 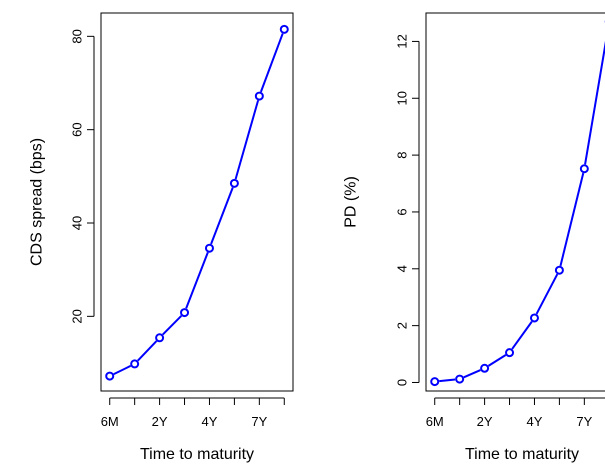 What do you see at coordinates (402, 154) in the screenshot?
I see `y-tick-label: 8` at bounding box center [402, 154].